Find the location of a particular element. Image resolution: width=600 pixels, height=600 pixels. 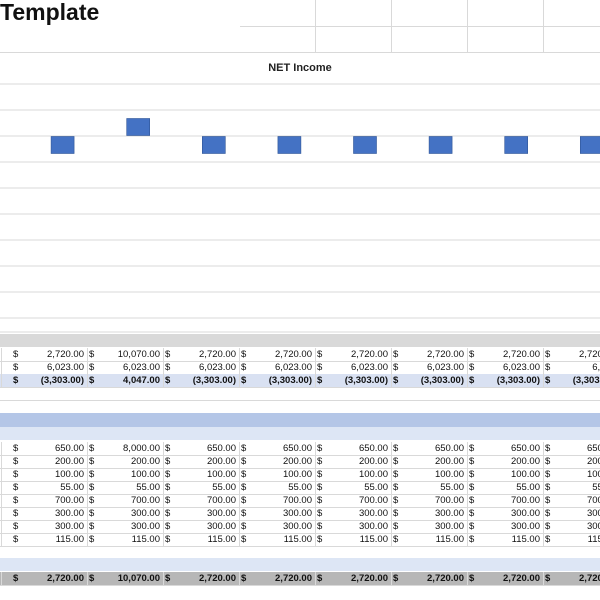

chart-marker-july is located at coordinates (365, 145).